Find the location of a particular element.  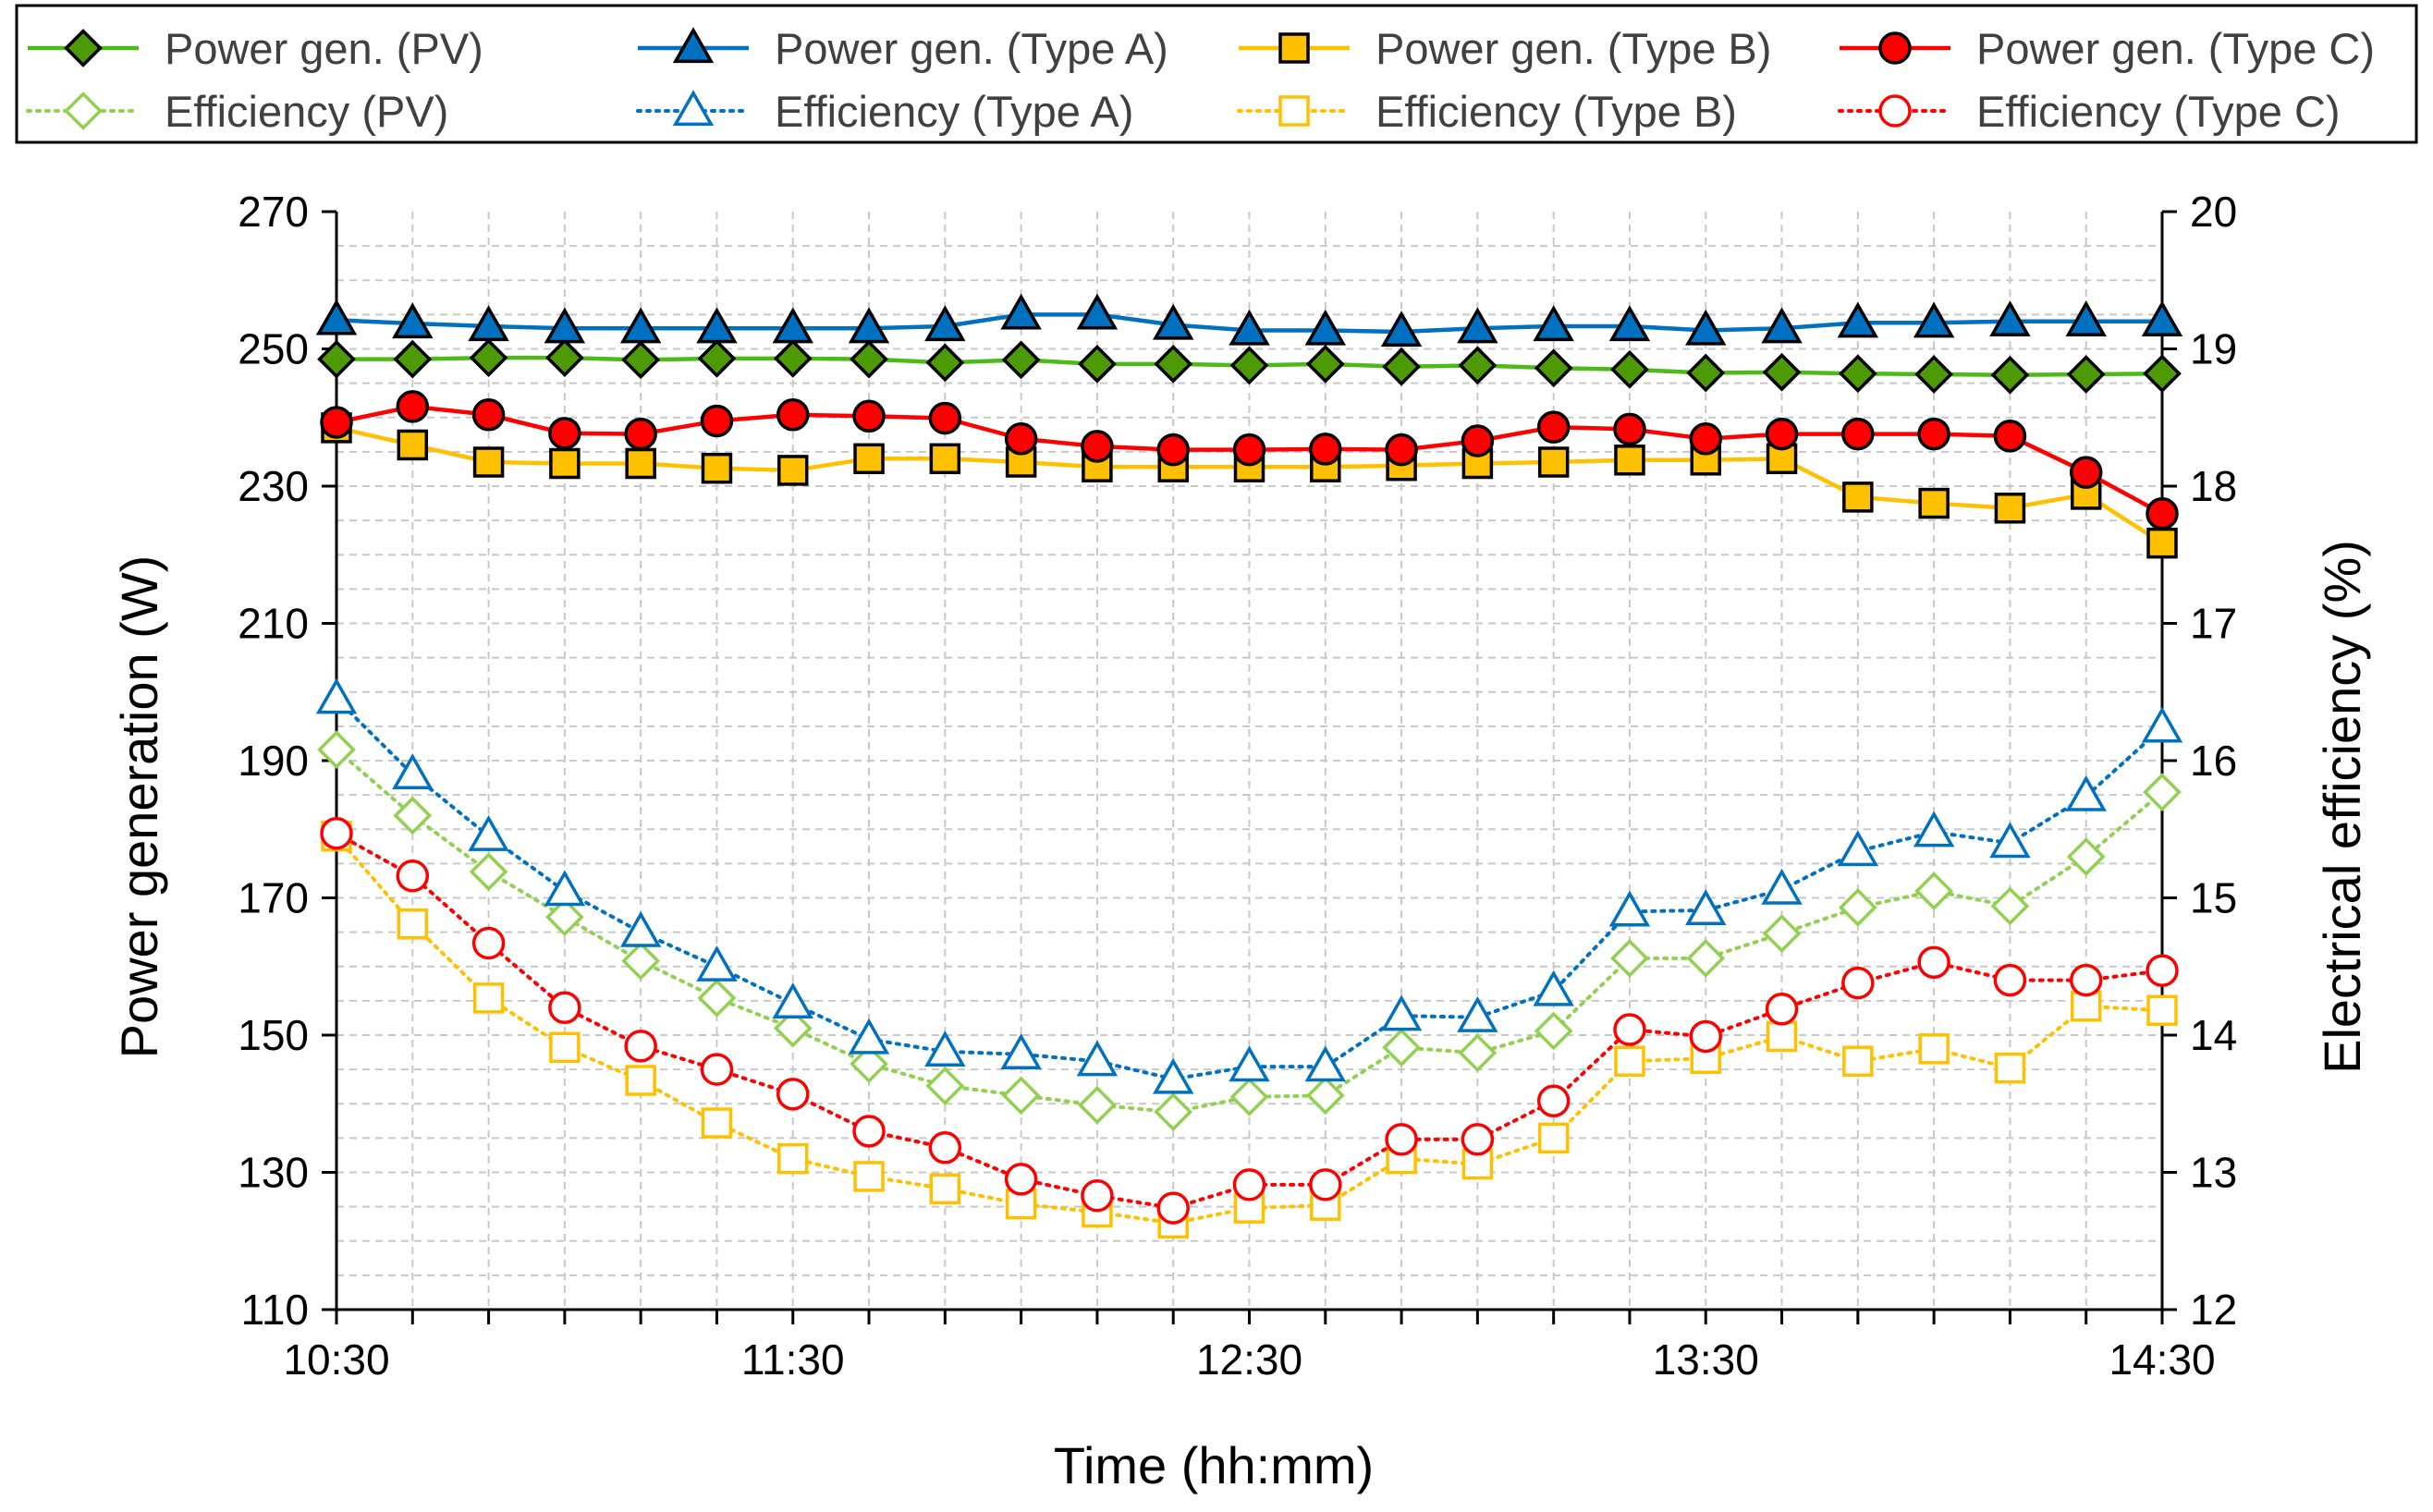

legend-label: Power gen. (Type C) is located at coordinates (2175, 48).